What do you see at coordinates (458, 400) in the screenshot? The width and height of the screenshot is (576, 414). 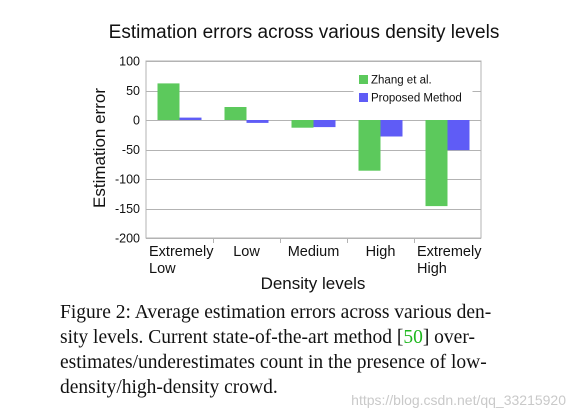 I see `watermark-url: https://blog.csdn.net/qq_33215920` at bounding box center [458, 400].